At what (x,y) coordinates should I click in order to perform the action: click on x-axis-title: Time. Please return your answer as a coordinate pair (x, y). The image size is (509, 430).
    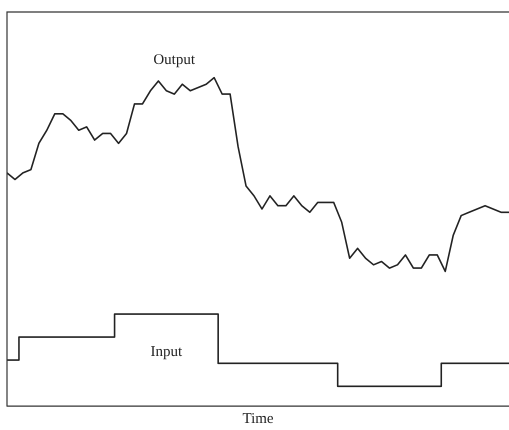
    Looking at the image, I should click on (258, 418).